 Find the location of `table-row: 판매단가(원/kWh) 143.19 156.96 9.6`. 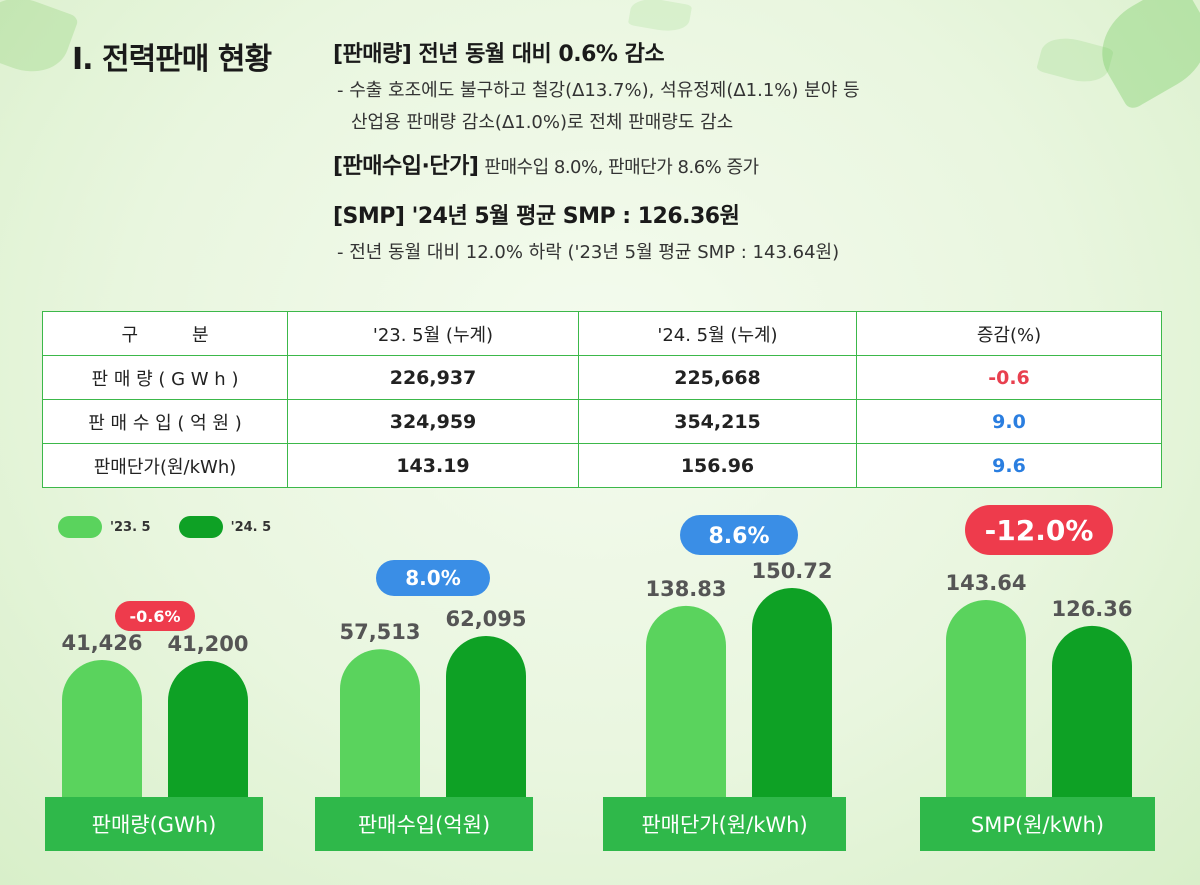

table-row: 판매단가(원/kWh) 143.19 156.96 9.6 is located at coordinates (602, 465).